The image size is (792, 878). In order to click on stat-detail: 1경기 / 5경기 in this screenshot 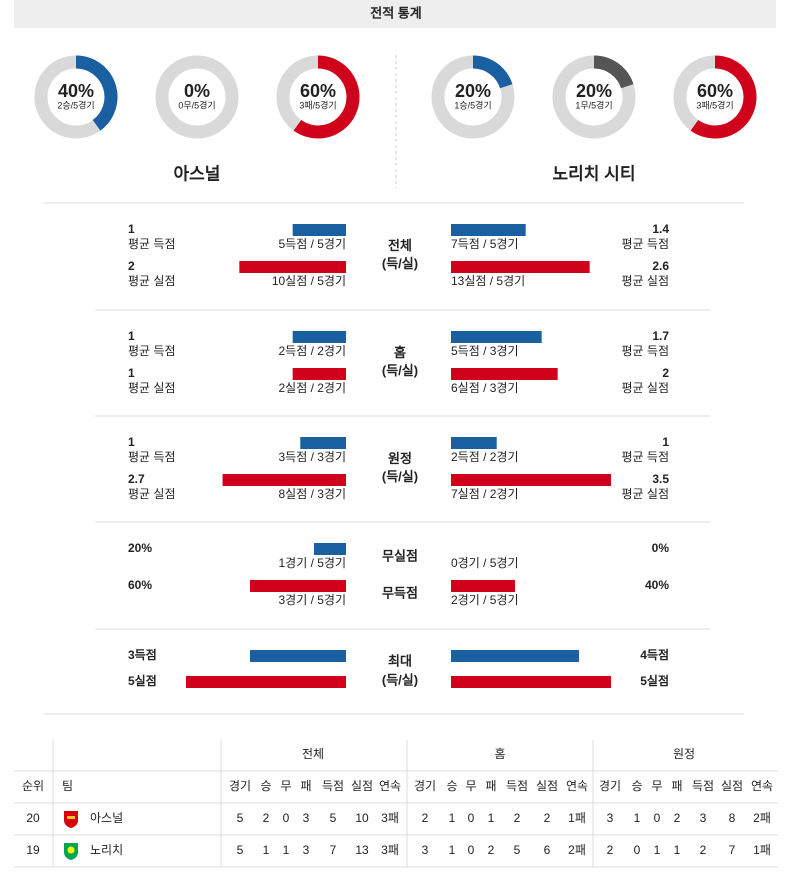, I will do `click(312, 563)`.